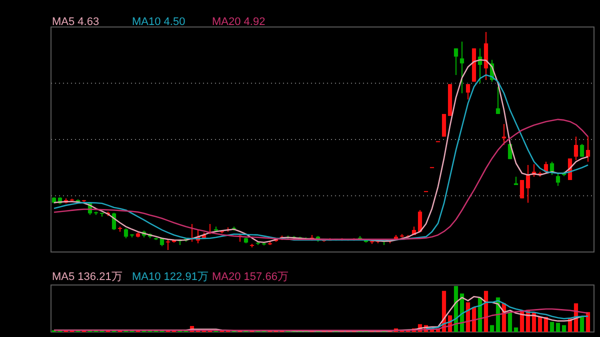 Image resolution: width=600 pixels, height=337 pixels. I want to click on text: MA20 157.66万, so click(250, 277).